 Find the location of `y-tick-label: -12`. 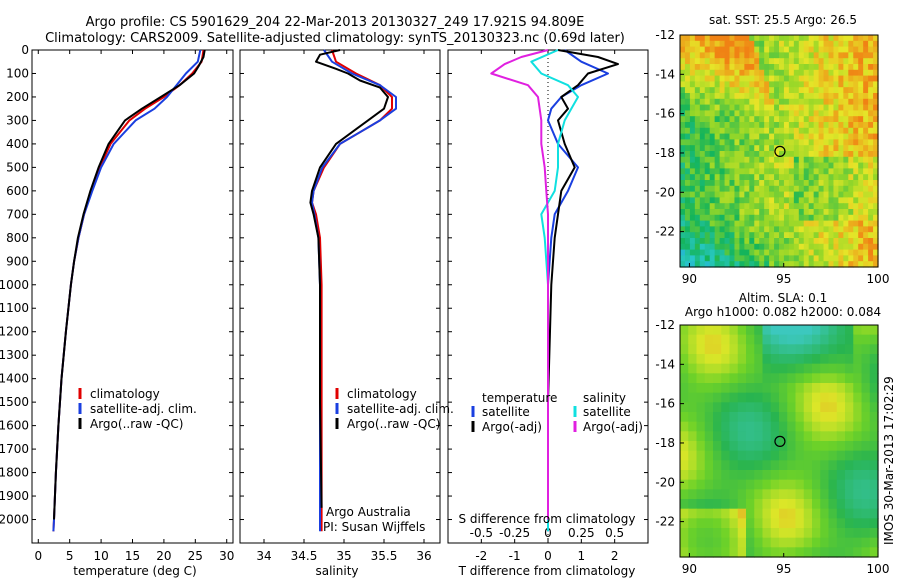

y-tick-label: -12 is located at coordinates (665, 325).